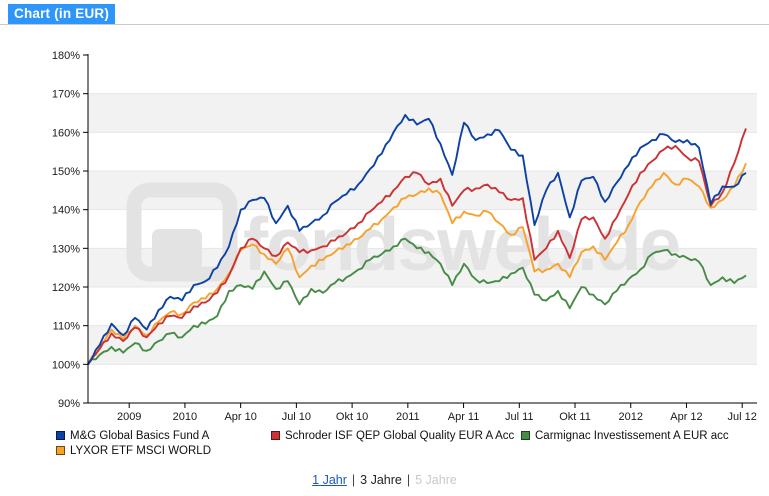 The width and height of the screenshot is (769, 496). I want to click on legend-item: M&G Global Basics Fund A, so click(163, 436).